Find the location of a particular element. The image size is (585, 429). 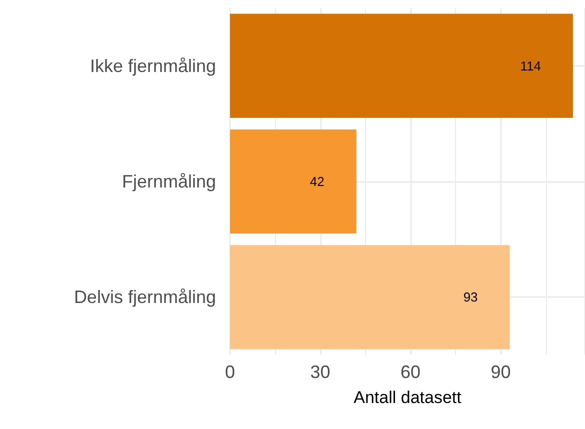

data-label: 93 is located at coordinates (470, 297).